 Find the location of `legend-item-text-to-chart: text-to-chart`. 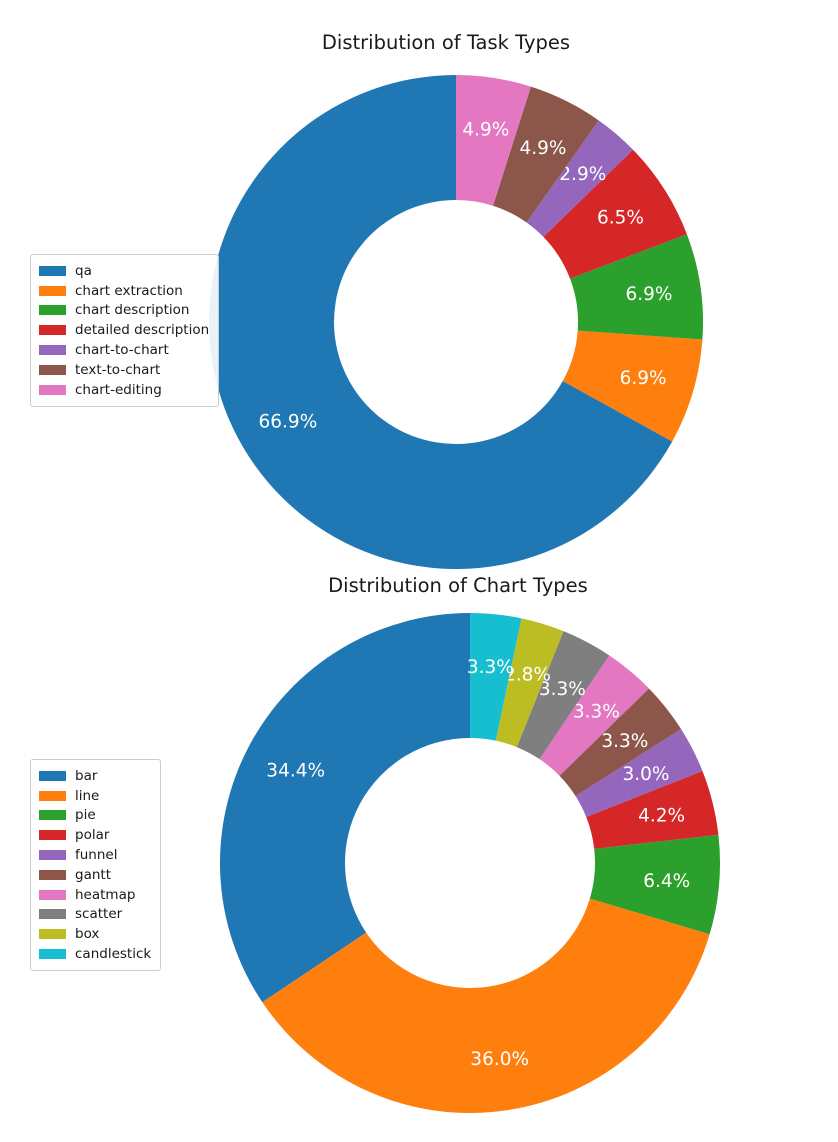

legend-item-text-to-chart: text-to-chart is located at coordinates (124, 370).